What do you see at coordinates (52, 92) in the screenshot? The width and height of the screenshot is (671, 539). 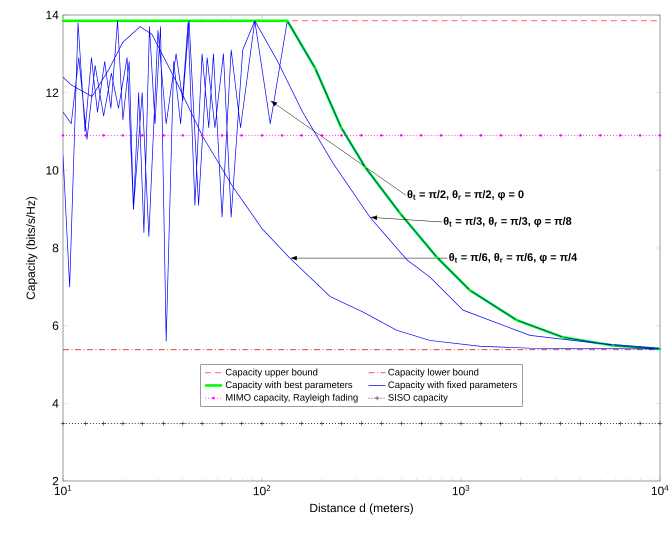 I see `y-tick-label: 12` at bounding box center [52, 92].